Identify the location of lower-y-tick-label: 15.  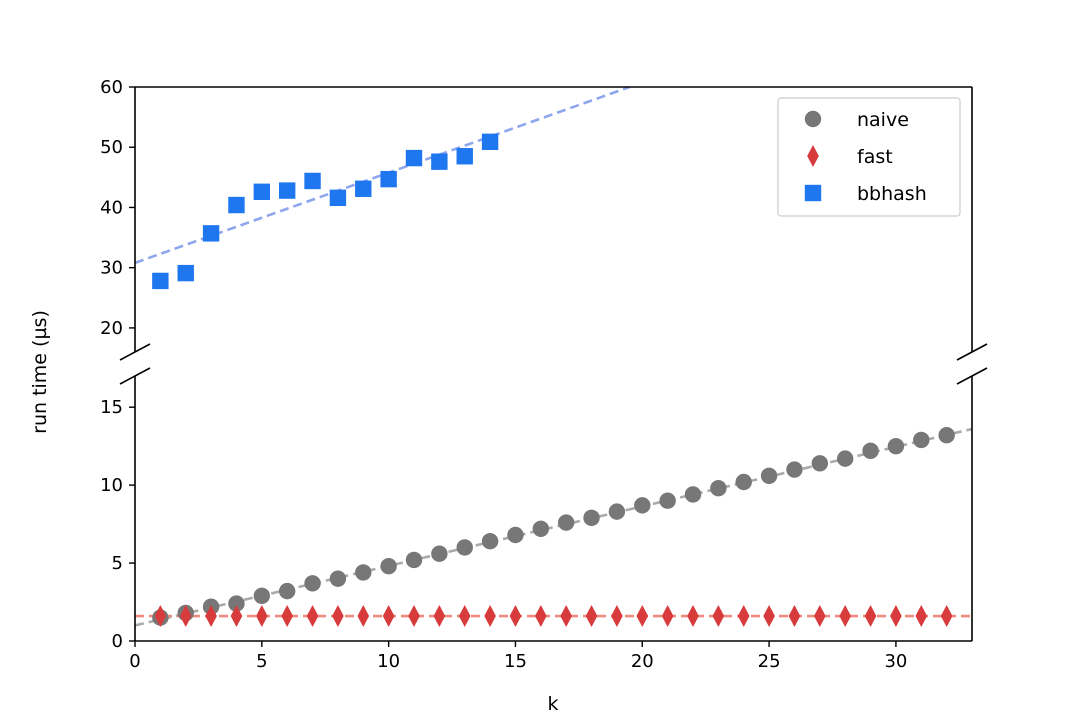
(111, 407).